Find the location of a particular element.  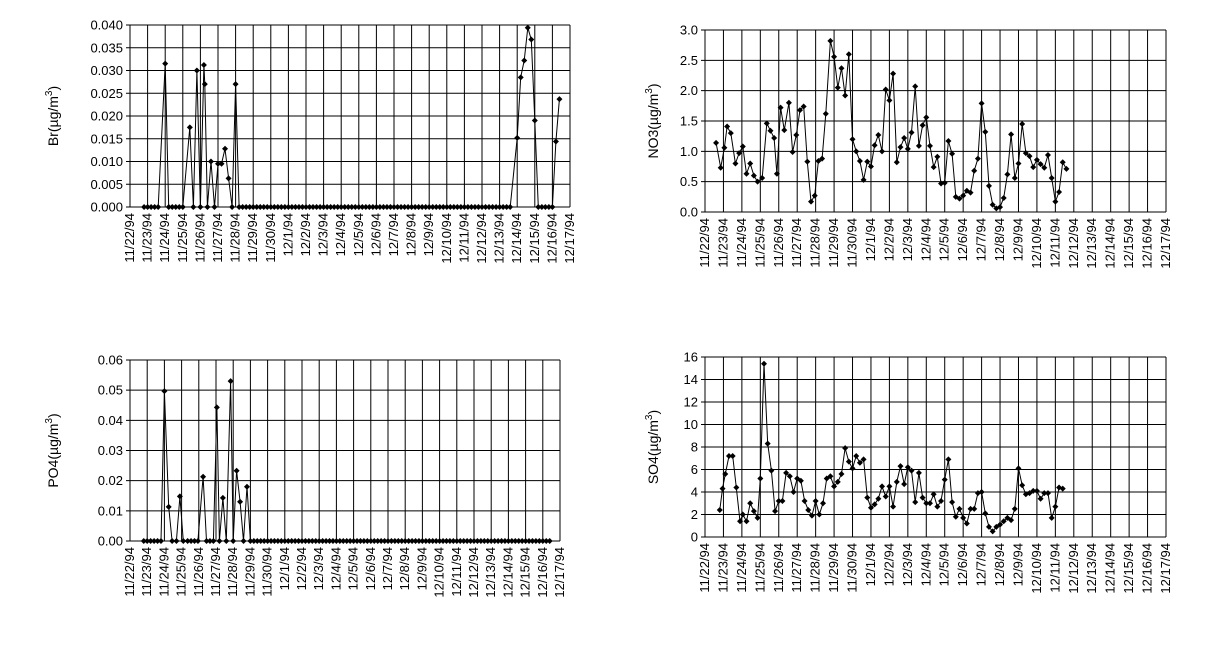

x-tick-label: 11/22/94 is located at coordinates (704, 568).